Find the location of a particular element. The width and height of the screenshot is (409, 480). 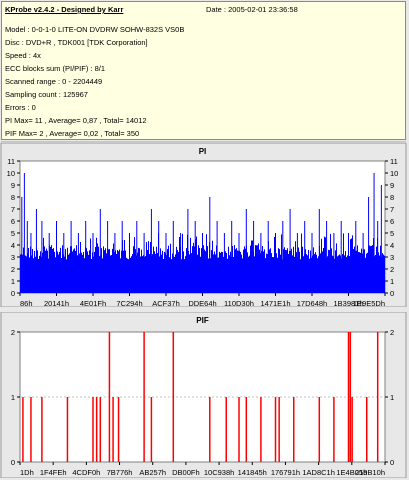

y-tick-label-right: 10 is located at coordinates (394, 173).